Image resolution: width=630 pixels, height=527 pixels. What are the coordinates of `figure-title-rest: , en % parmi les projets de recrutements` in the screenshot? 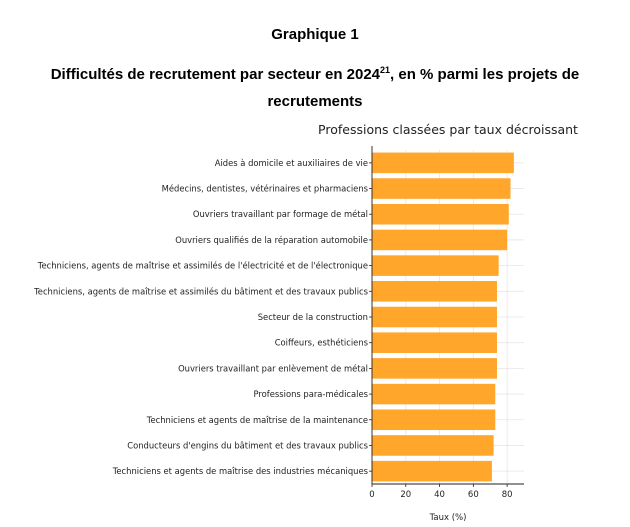 It's located at (423, 88).